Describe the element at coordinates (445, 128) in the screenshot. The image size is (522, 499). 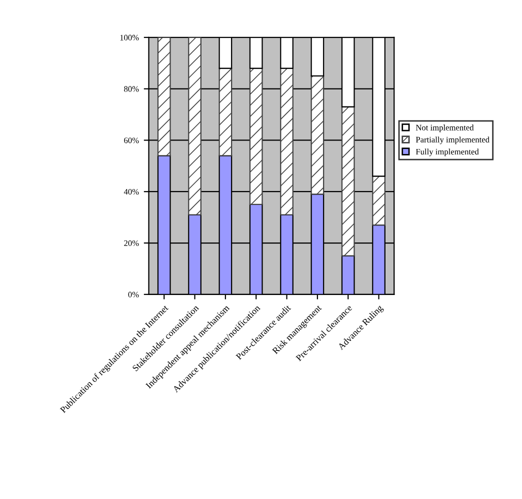
I see `legend-label: Not implemented` at that location.